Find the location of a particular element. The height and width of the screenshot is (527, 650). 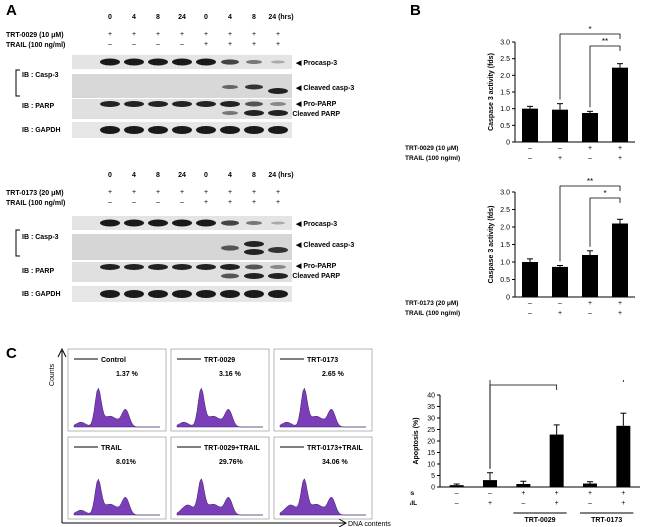

panel-label-b: B is located at coordinates (415, 10).